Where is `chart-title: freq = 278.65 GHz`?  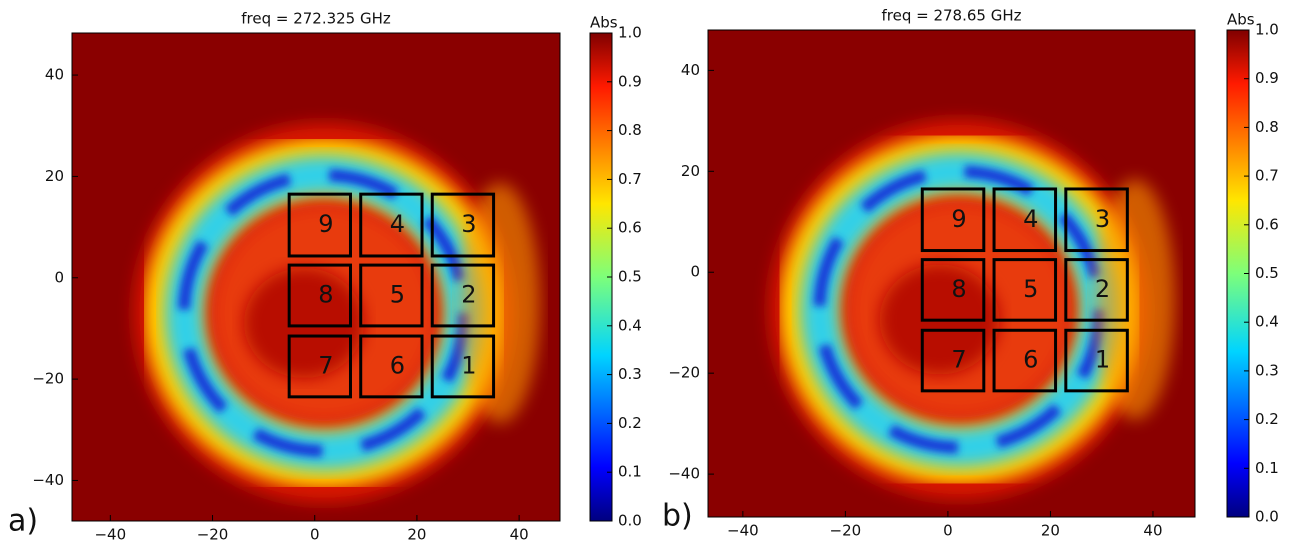
chart-title: freq = 278.65 GHz is located at coordinates (951, 16).